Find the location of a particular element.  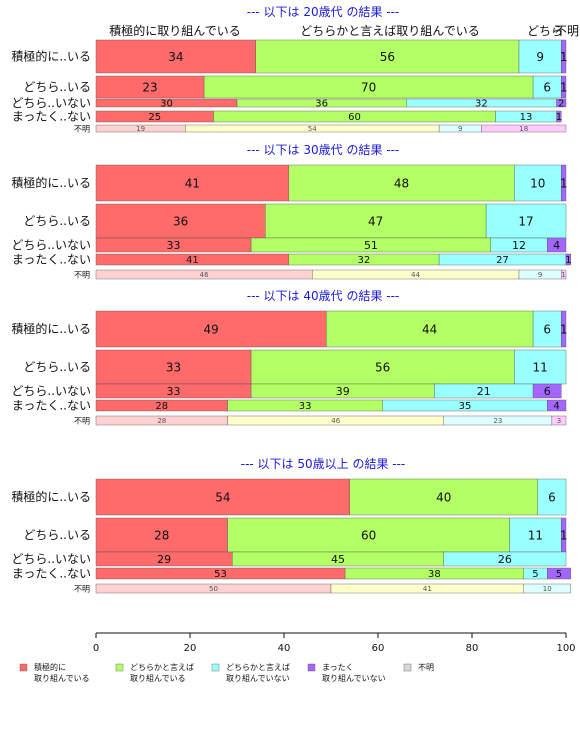

legend-label: どちらかと言えば is located at coordinates (162, 667).